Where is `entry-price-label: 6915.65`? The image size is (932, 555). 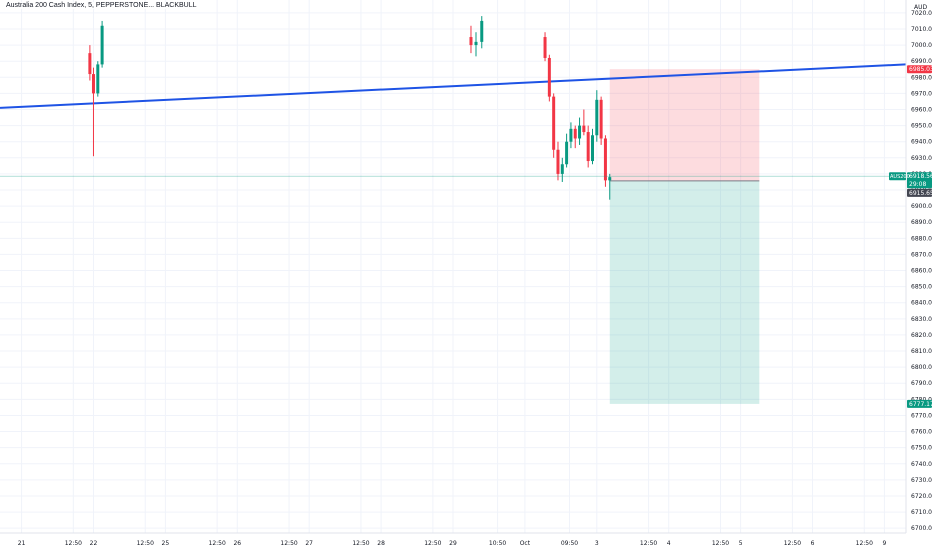 entry-price-label: 6915.65 is located at coordinates (920, 193).